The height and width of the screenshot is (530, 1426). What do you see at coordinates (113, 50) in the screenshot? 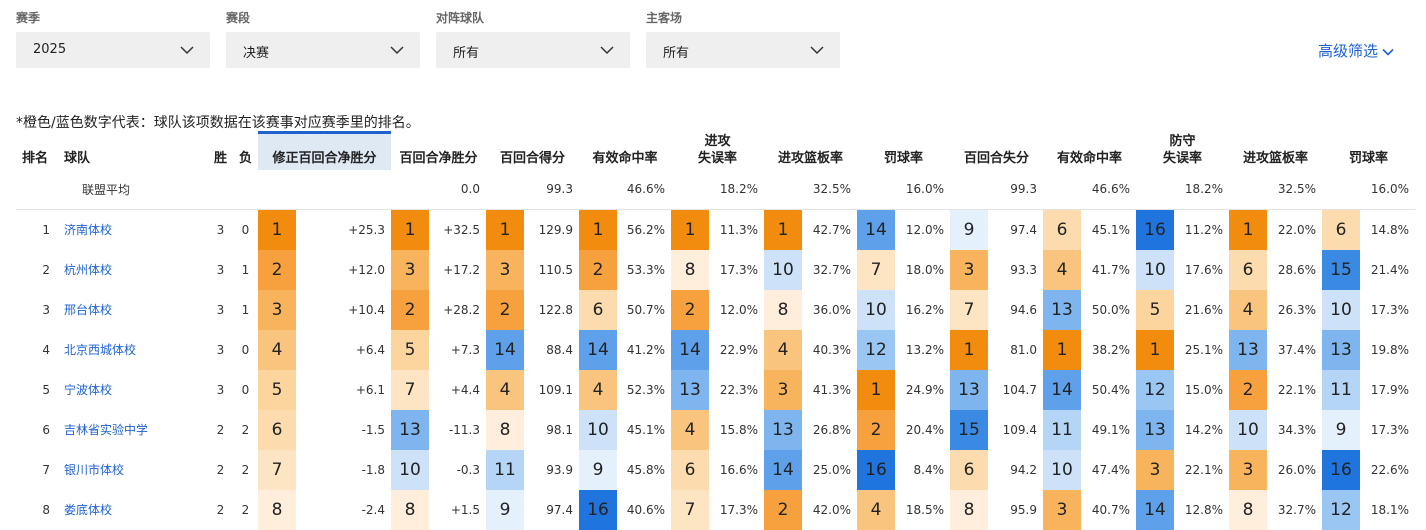
I see `season-select: 2025` at bounding box center [113, 50].